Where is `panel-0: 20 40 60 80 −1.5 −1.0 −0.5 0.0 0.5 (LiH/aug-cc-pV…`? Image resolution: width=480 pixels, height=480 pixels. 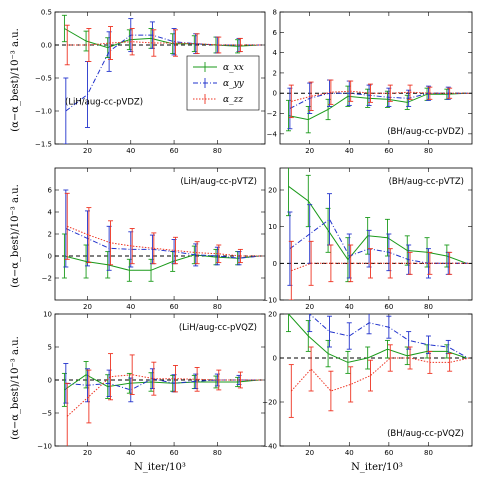 panel-0: 20 40 60 80 −1.5 −1.0 −0.5 0.0 0.5 (LiH/aug-cc-pV… is located at coordinates (150, 82).